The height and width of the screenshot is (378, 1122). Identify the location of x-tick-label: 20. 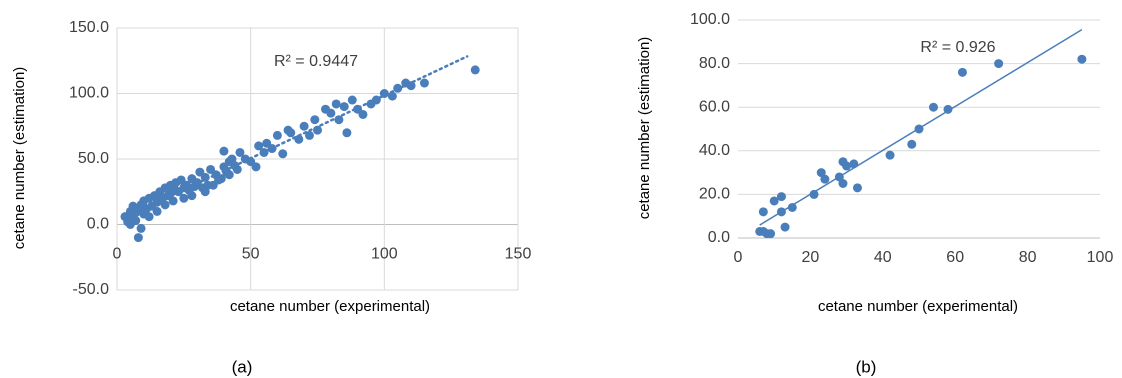
(811, 257).